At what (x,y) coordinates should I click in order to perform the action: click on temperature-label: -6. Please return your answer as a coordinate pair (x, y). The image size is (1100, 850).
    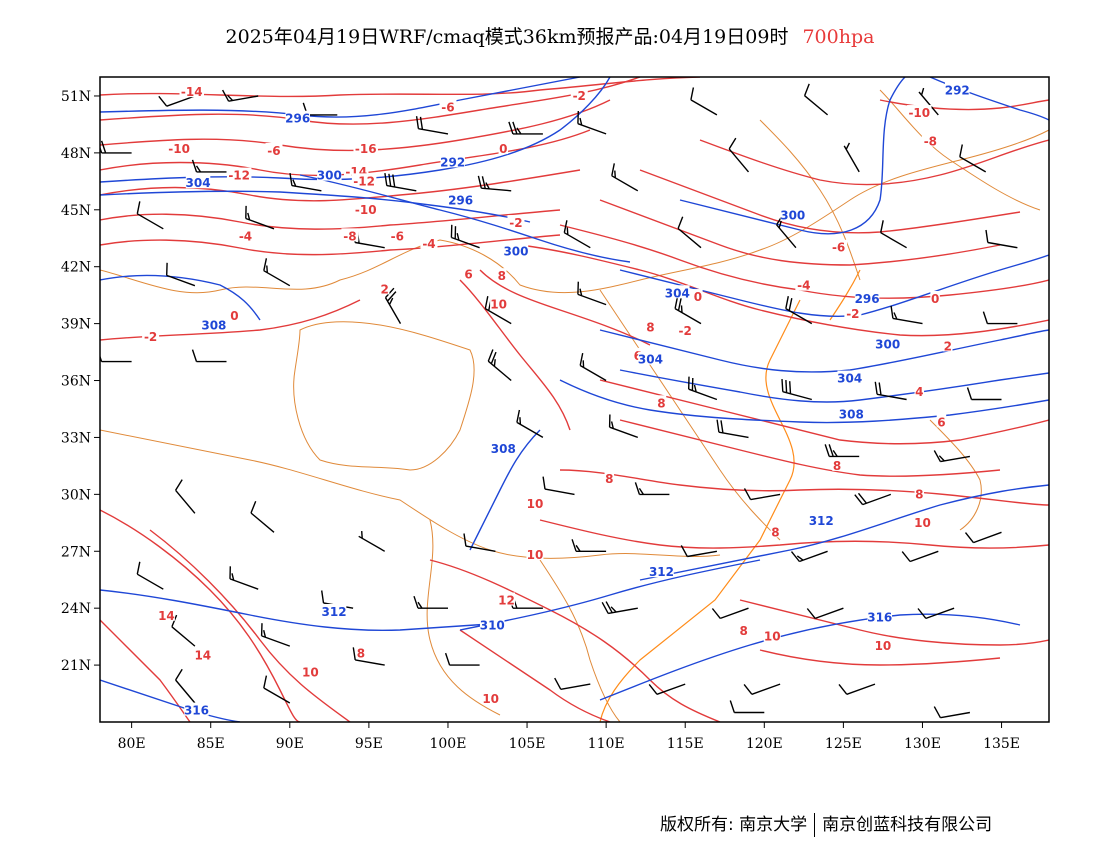
    Looking at the image, I should click on (273, 151).